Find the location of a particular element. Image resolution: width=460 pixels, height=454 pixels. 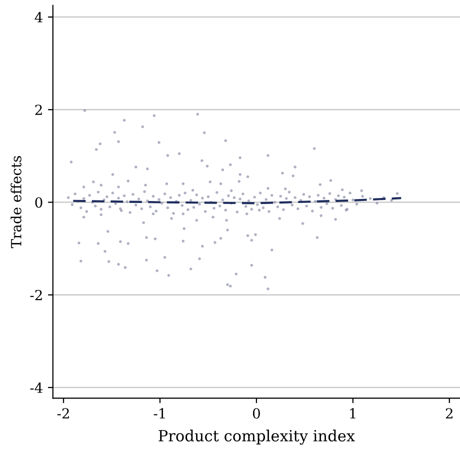

x-tick-label: -2 is located at coordinates (63, 413).